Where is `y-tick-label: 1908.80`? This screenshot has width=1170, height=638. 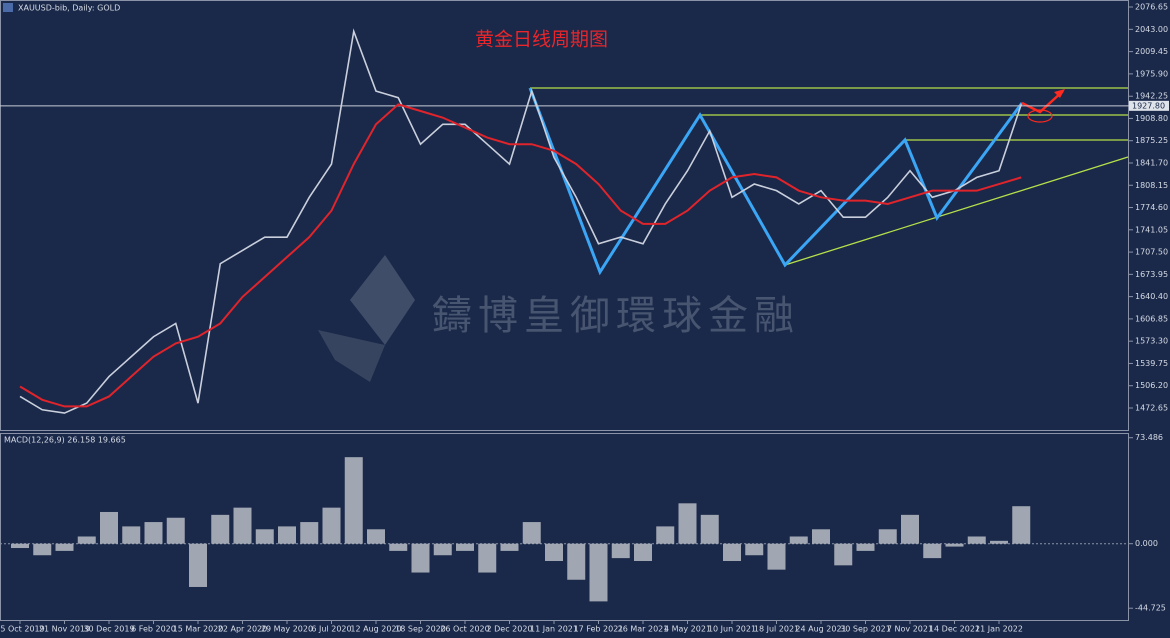
y-tick-label: 1908.80 is located at coordinates (1151, 118).